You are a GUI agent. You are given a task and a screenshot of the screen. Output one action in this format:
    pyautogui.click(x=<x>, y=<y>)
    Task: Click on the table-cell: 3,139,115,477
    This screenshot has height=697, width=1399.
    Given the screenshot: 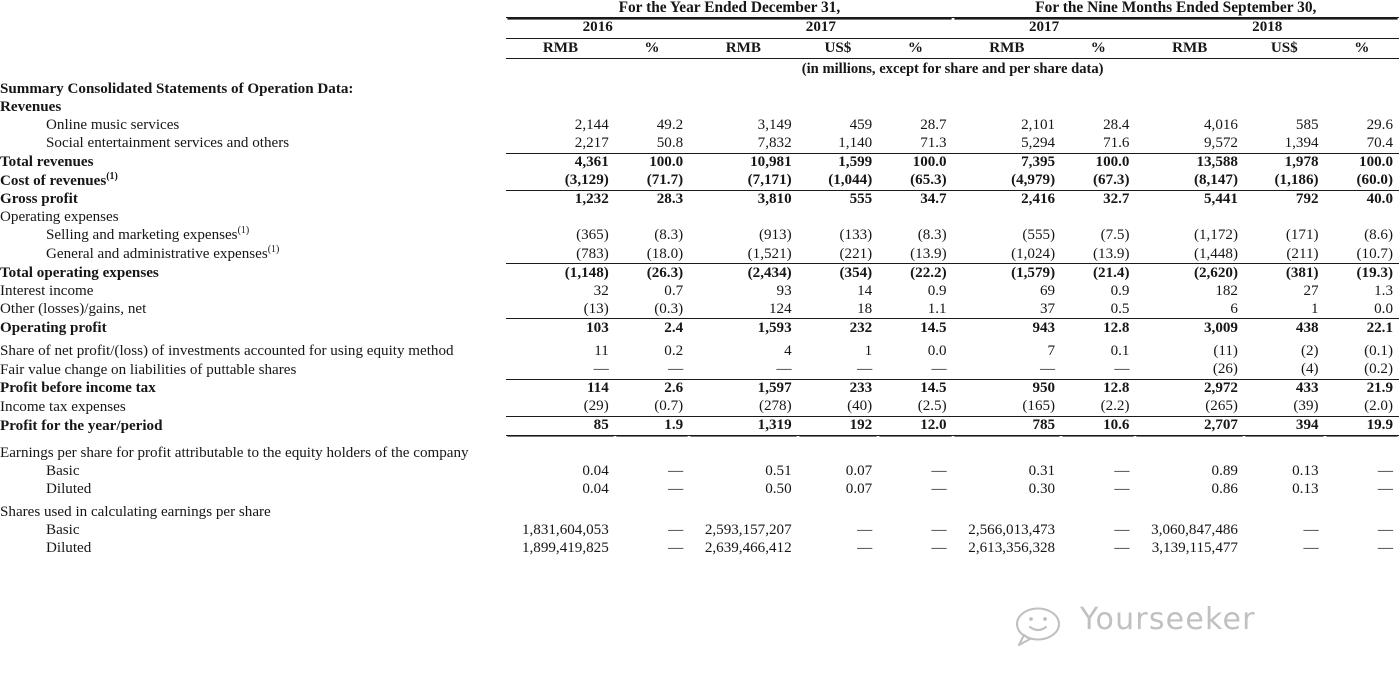 What is the action you would take?
    pyautogui.click(x=1194, y=548)
    